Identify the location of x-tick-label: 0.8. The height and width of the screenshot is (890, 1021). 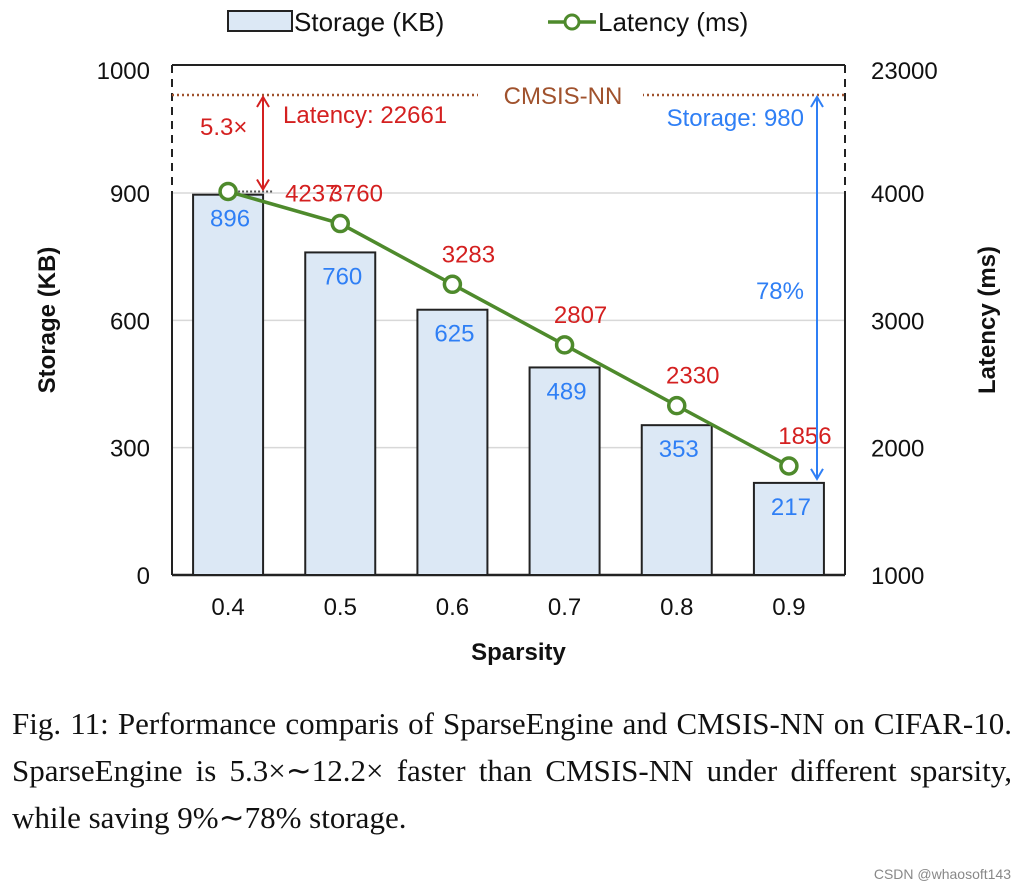
(676, 607).